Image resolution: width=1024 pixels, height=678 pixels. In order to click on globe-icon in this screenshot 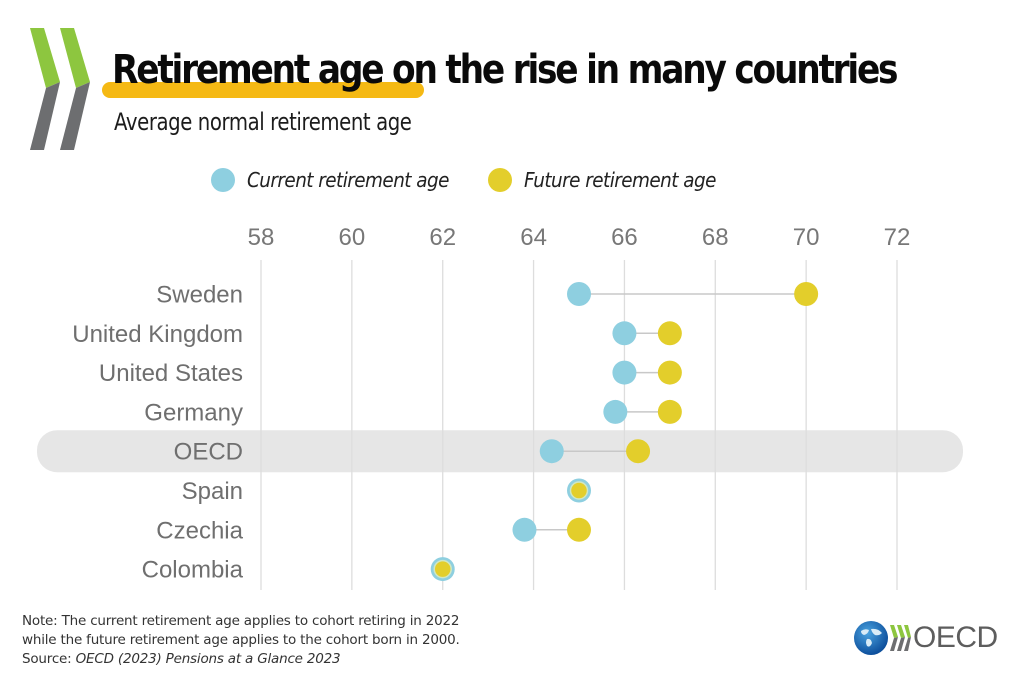, I will do `click(871, 638)`.